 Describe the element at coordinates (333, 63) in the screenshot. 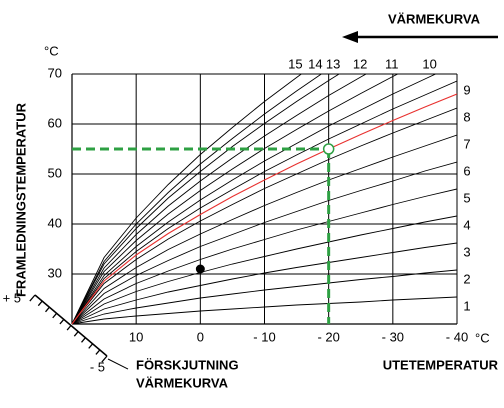

I see `curve-label: 13` at that location.